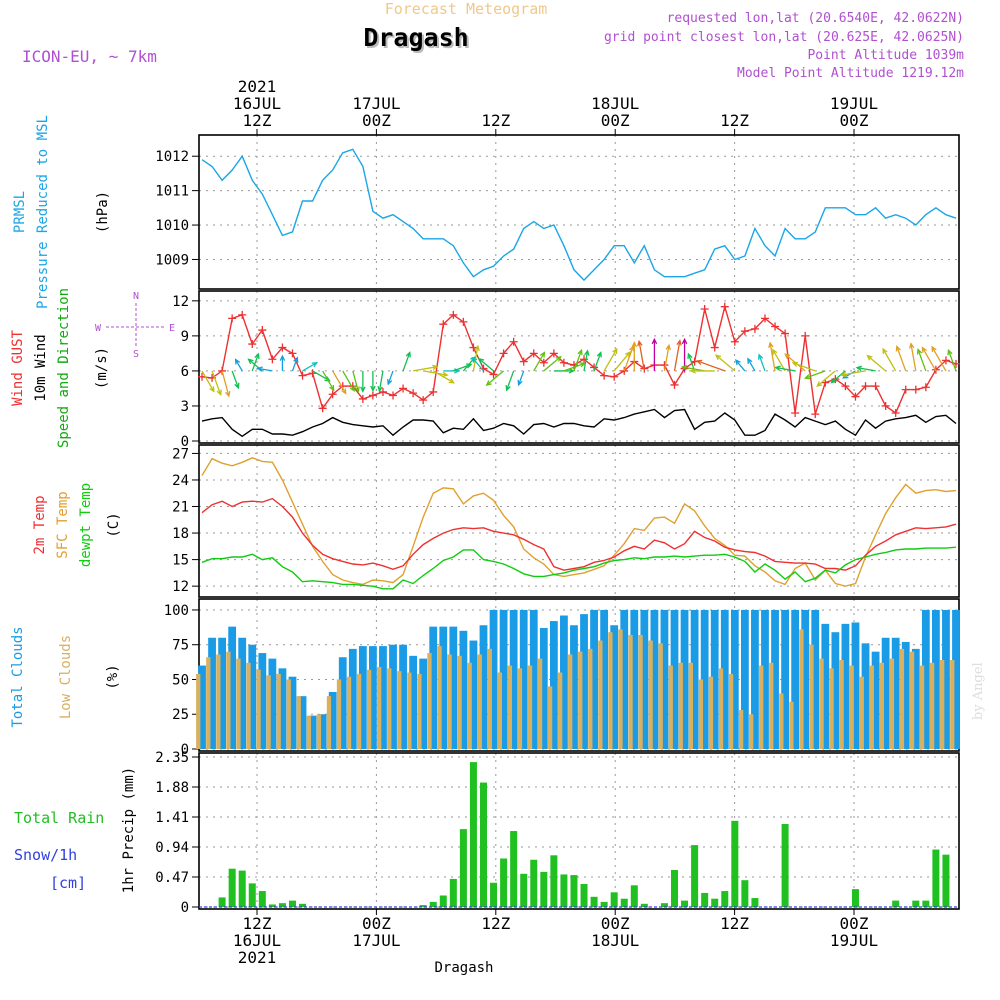 The height and width of the screenshot is (1000, 1000). I want to click on footer-location: Dragash, so click(463, 968).